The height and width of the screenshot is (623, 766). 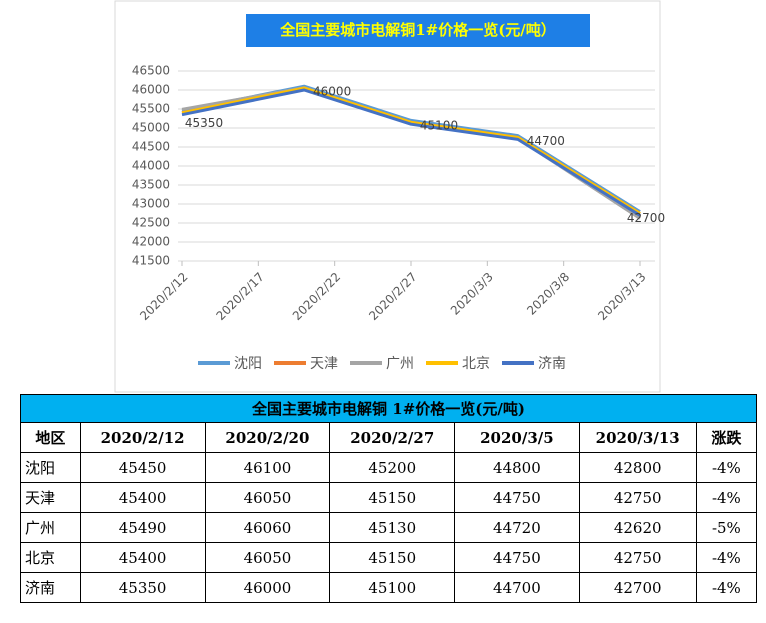 I want to click on header-cell: 2020/3/5, so click(x=517, y=437).